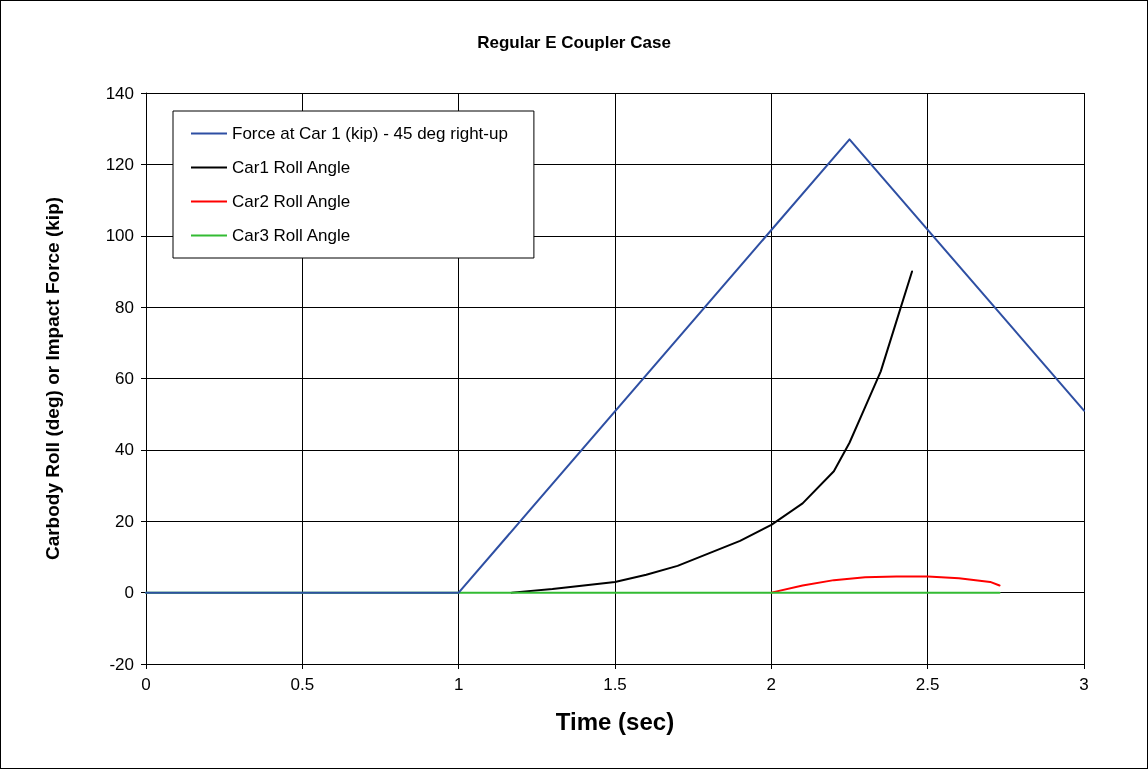  I want to click on line-series, so click(885, 584).